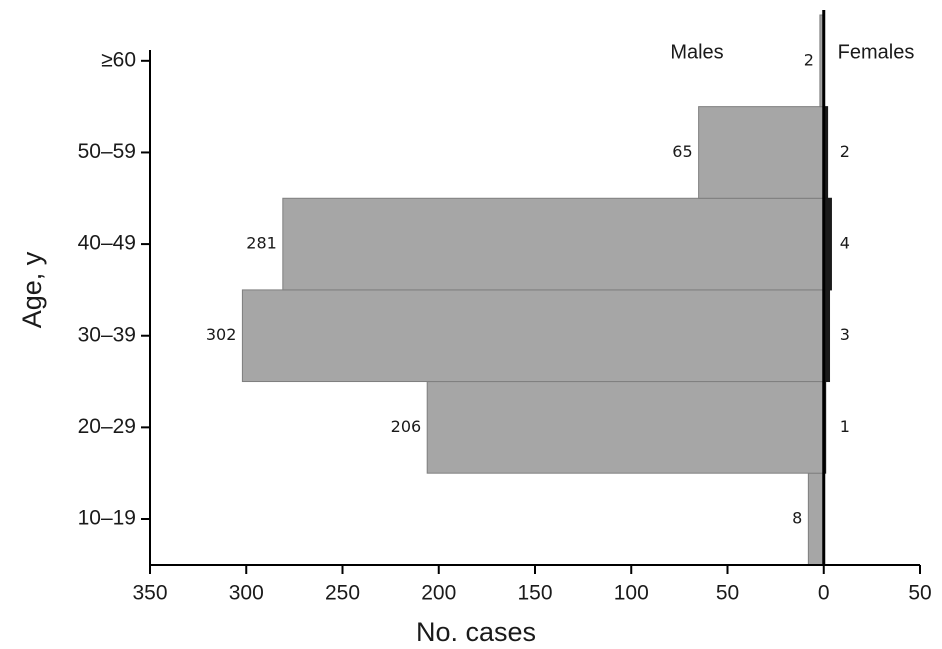 The image size is (942, 649). I want to click on y-tick-label: ≥60, so click(118, 59).